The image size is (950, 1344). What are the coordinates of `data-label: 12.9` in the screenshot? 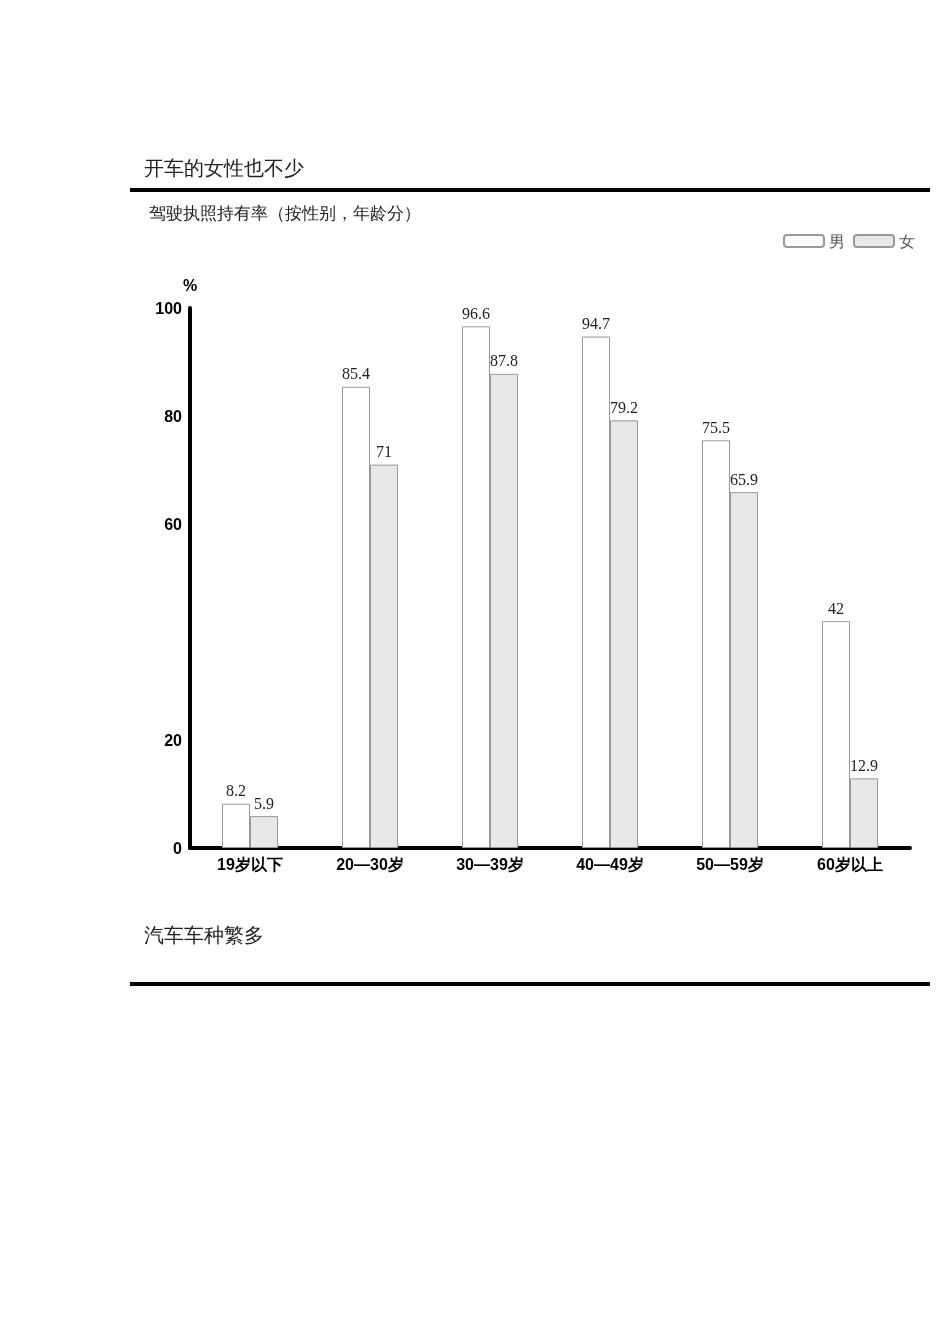 It's located at (864, 765).